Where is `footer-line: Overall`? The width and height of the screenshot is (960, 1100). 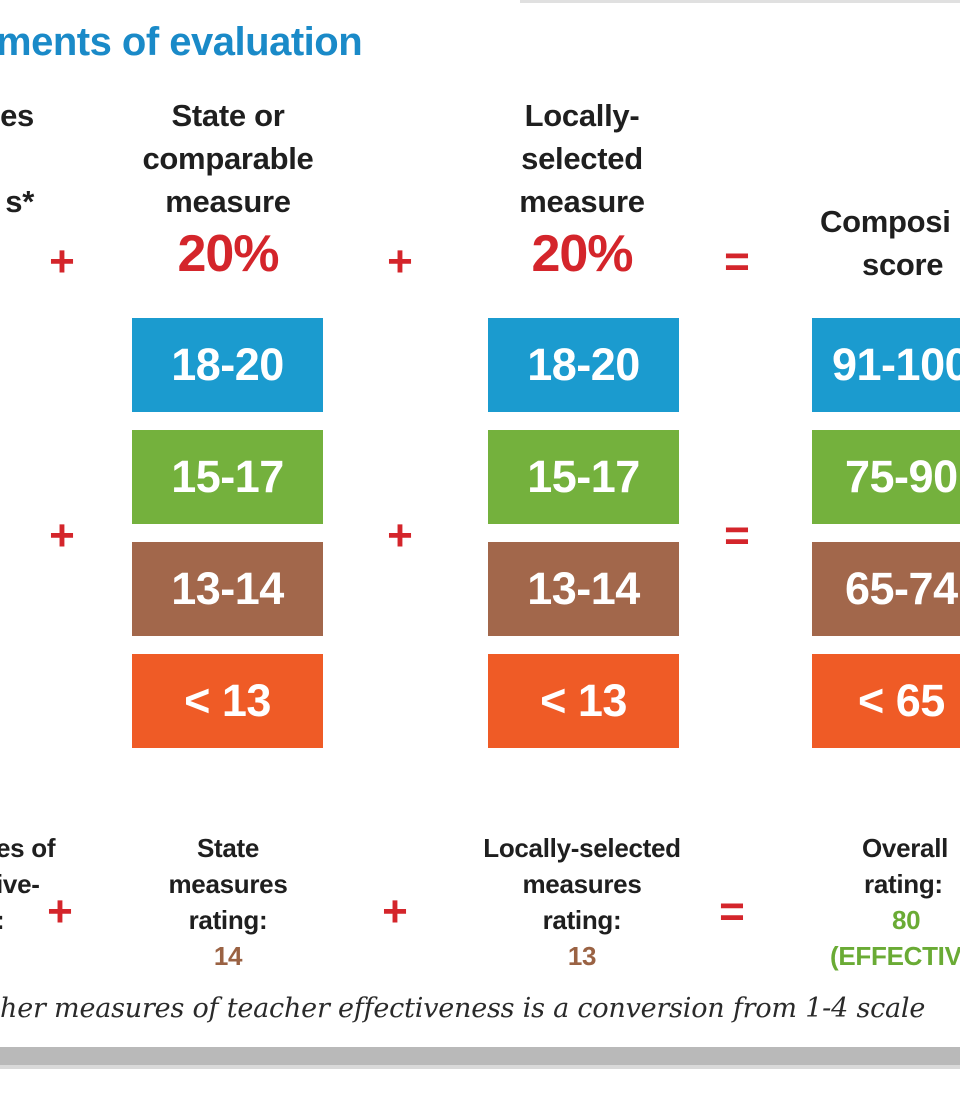 footer-line: Overall is located at coordinates (905, 848).